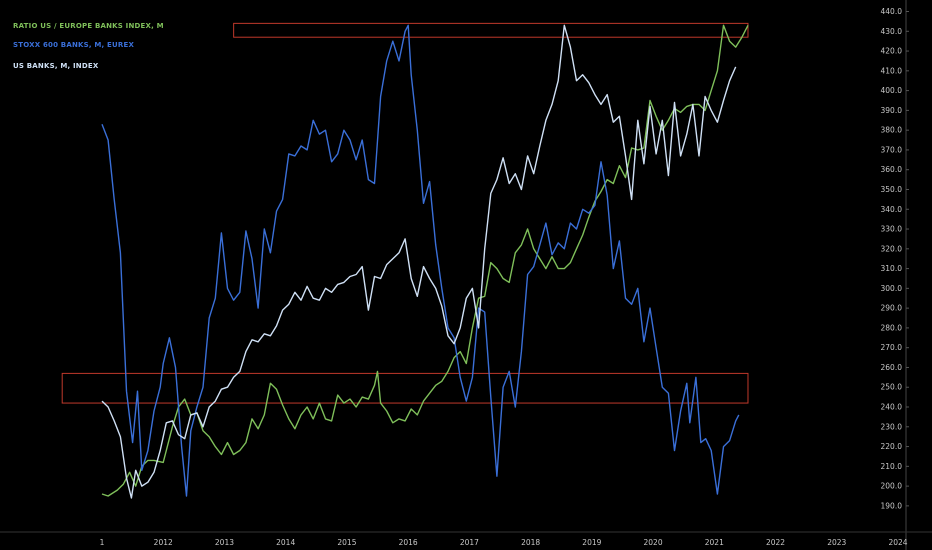 The width and height of the screenshot is (932, 550). Describe the element at coordinates (892, 308) in the screenshot. I see `y-tick-label: 290.0` at that location.